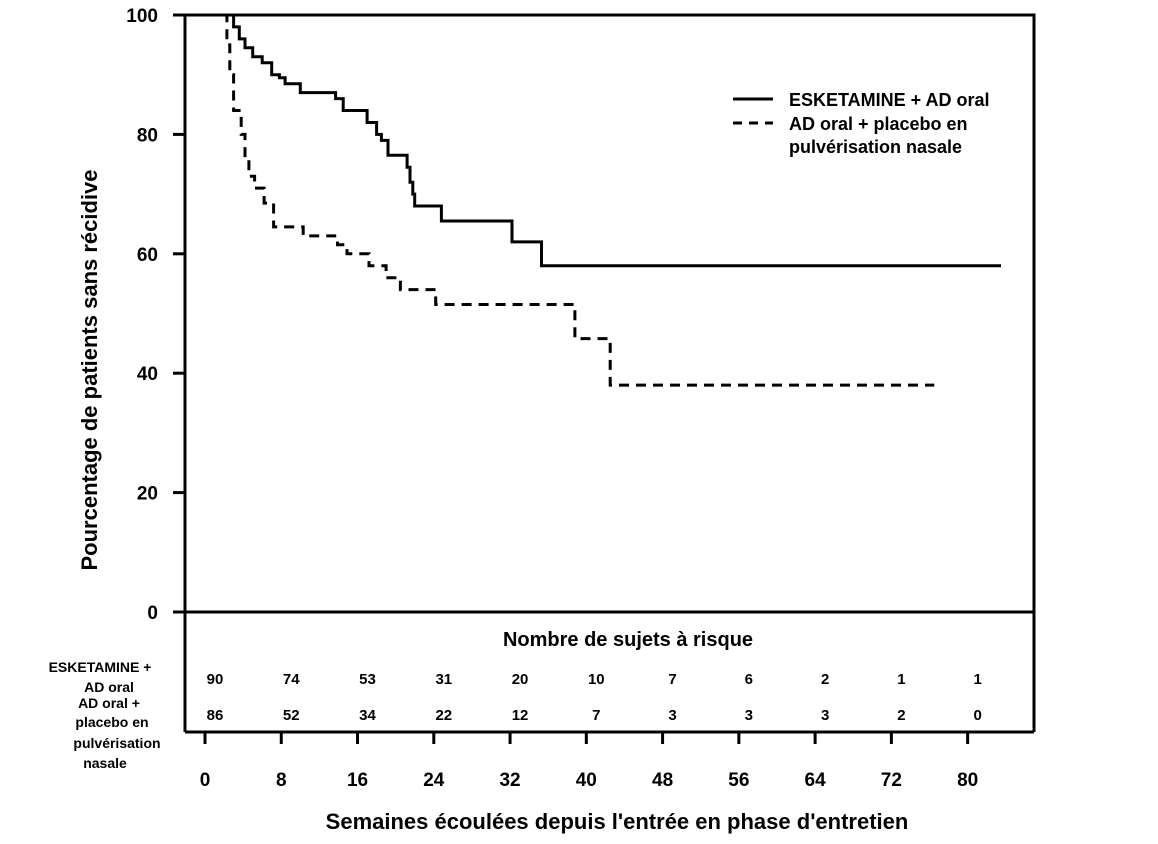 The image size is (1158, 844). What do you see at coordinates (878, 124) in the screenshot?
I see `legend-label-placebo-line1: AD oral + placebo en` at bounding box center [878, 124].